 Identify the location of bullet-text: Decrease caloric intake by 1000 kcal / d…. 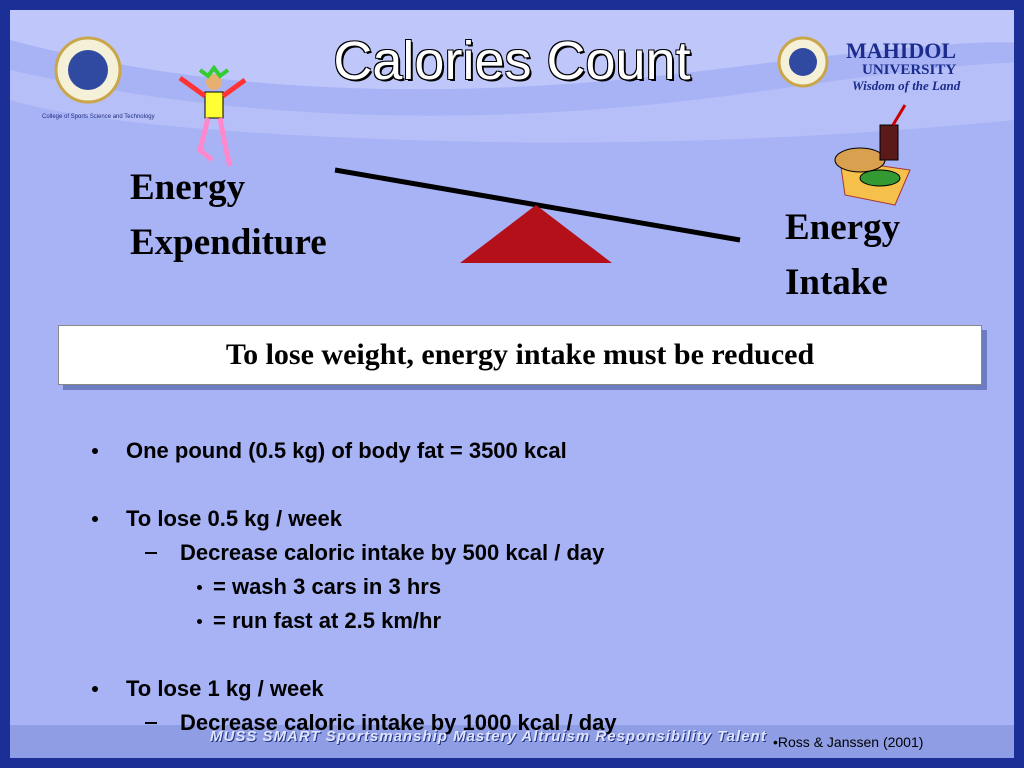
(398, 722).